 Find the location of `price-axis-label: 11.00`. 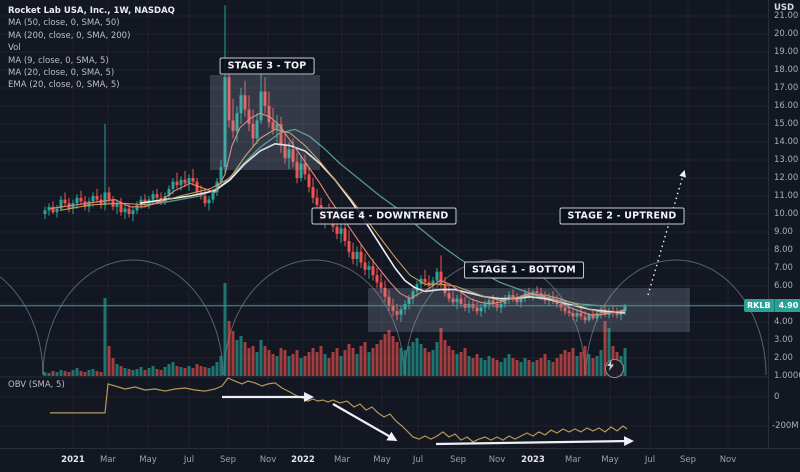

price-axis-label: 11.00 is located at coordinates (786, 196).